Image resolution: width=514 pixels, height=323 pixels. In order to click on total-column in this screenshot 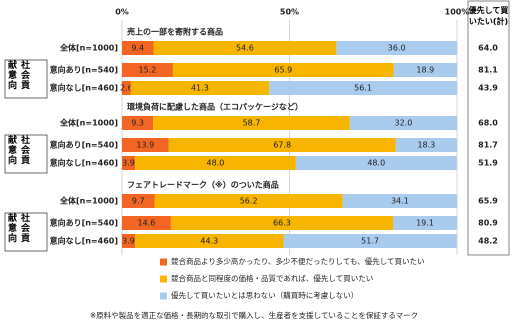, I will do `click(488, 128)`.